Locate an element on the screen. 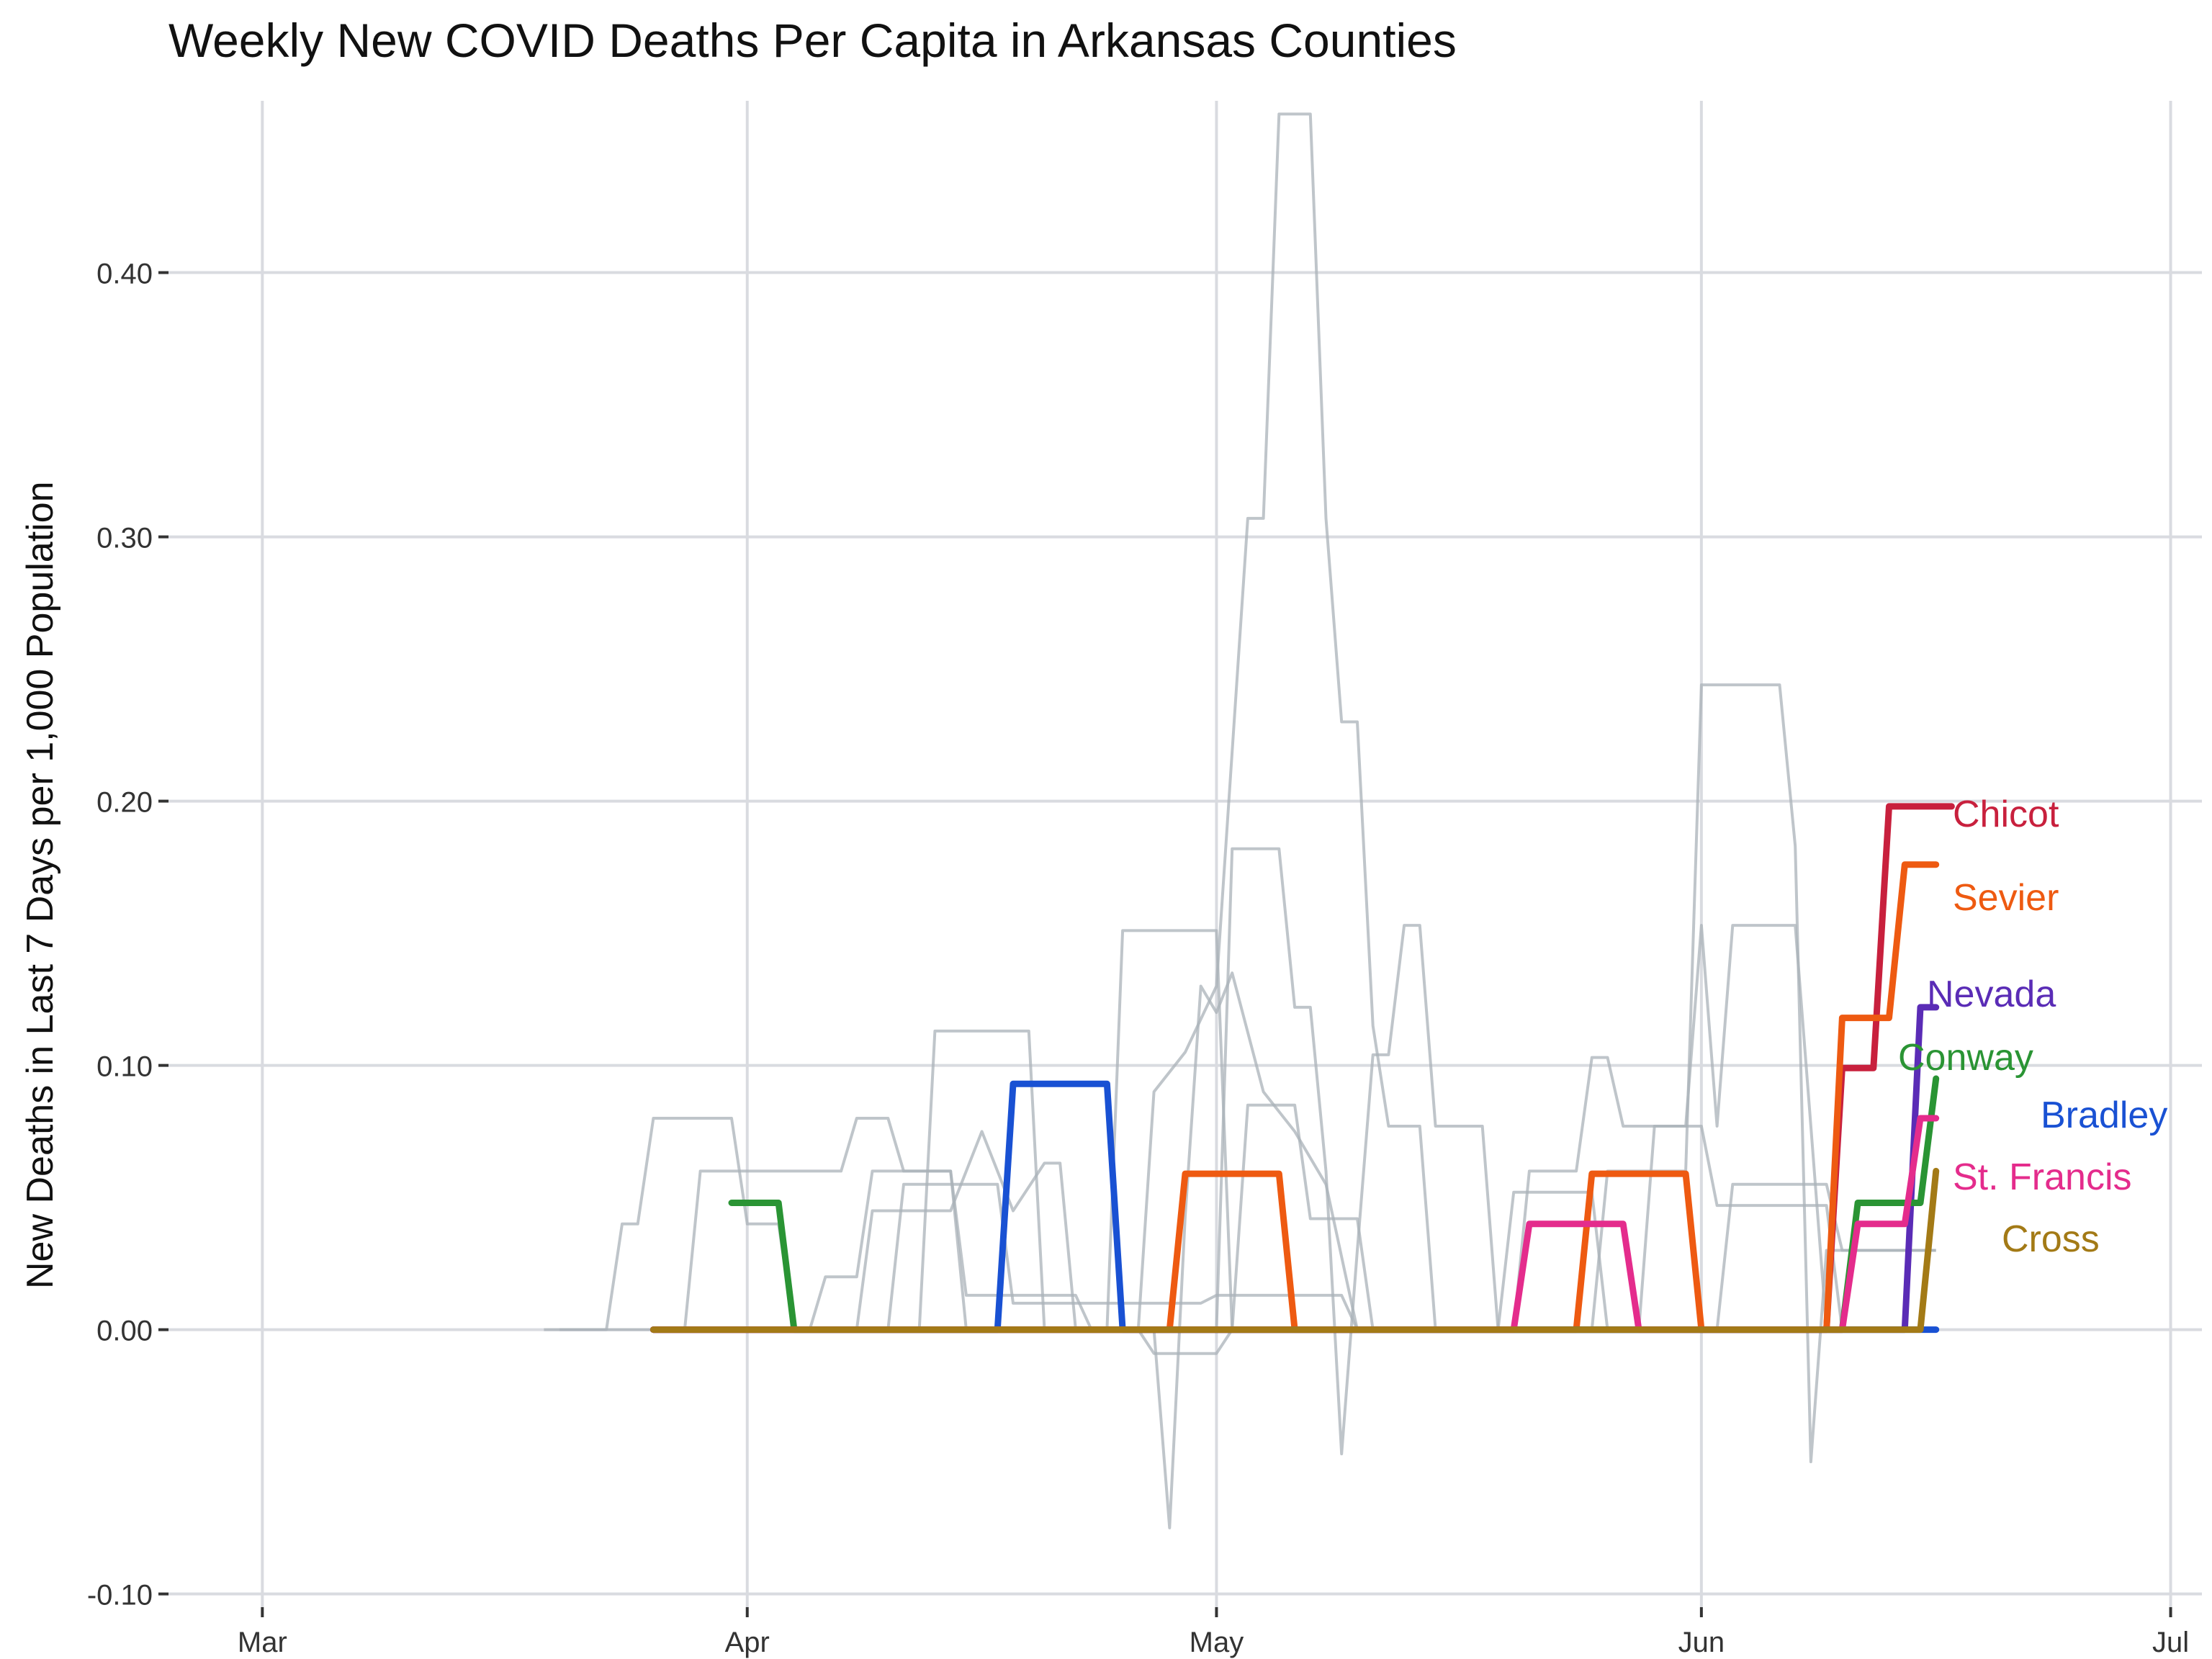 Image resolution: width=2212 pixels, height=1659 pixels. x-tick-label: Mar is located at coordinates (262, 1642).